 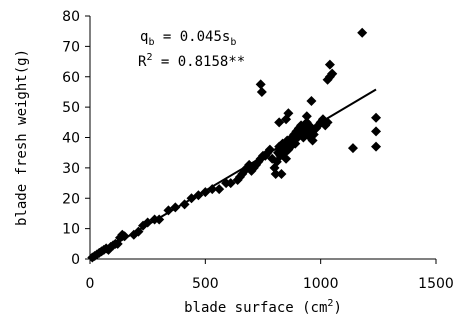 I want to click on x-tick-label: 1500, so click(x=436, y=284).